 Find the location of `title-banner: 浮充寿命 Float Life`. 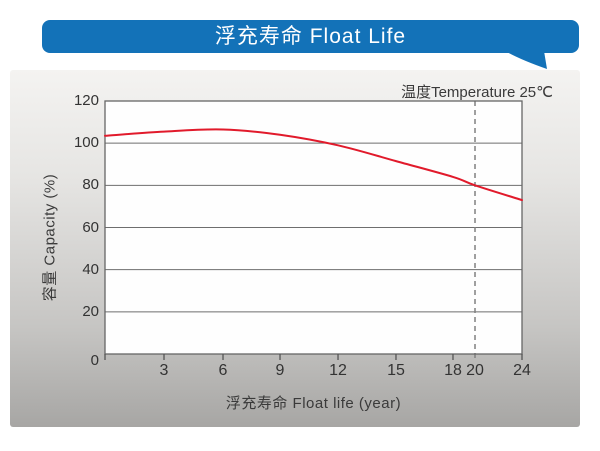

title-banner: 浮充寿命 Float Life is located at coordinates (310, 36).